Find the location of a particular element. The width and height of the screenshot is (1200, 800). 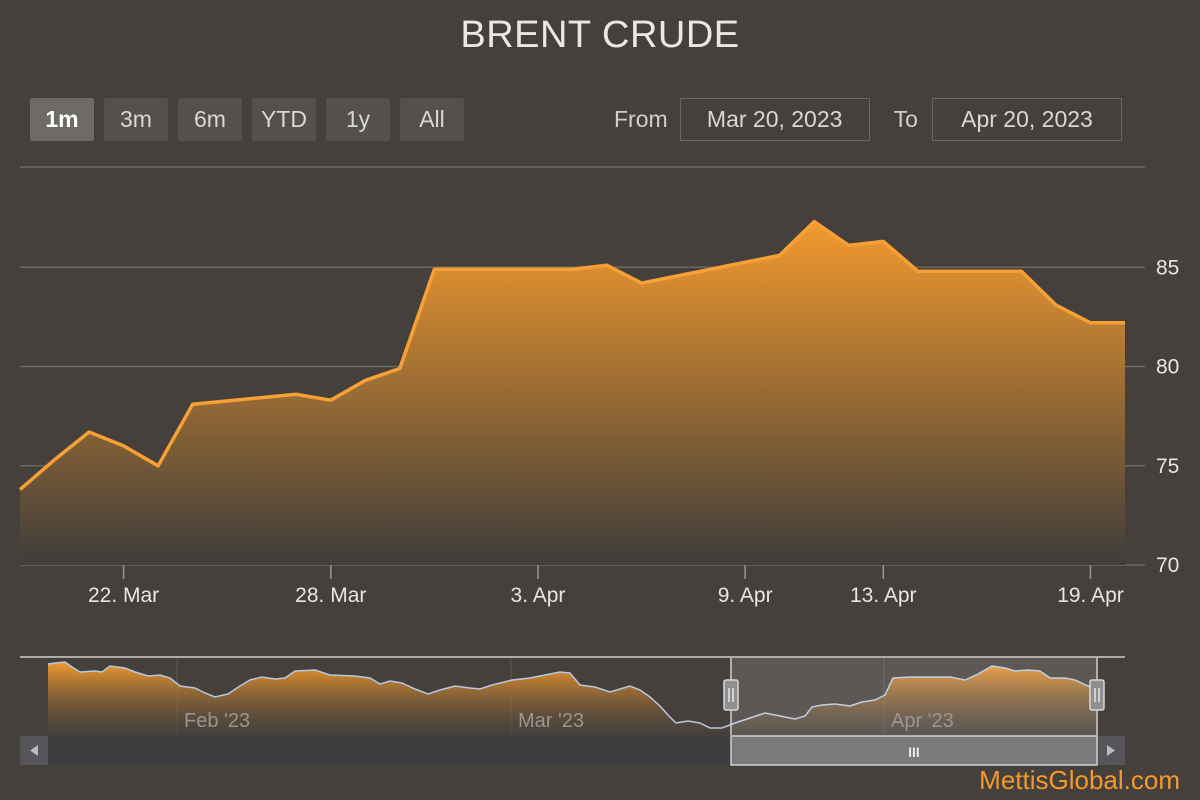

from-date-input: Mar 20, 2023 is located at coordinates (774, 119).